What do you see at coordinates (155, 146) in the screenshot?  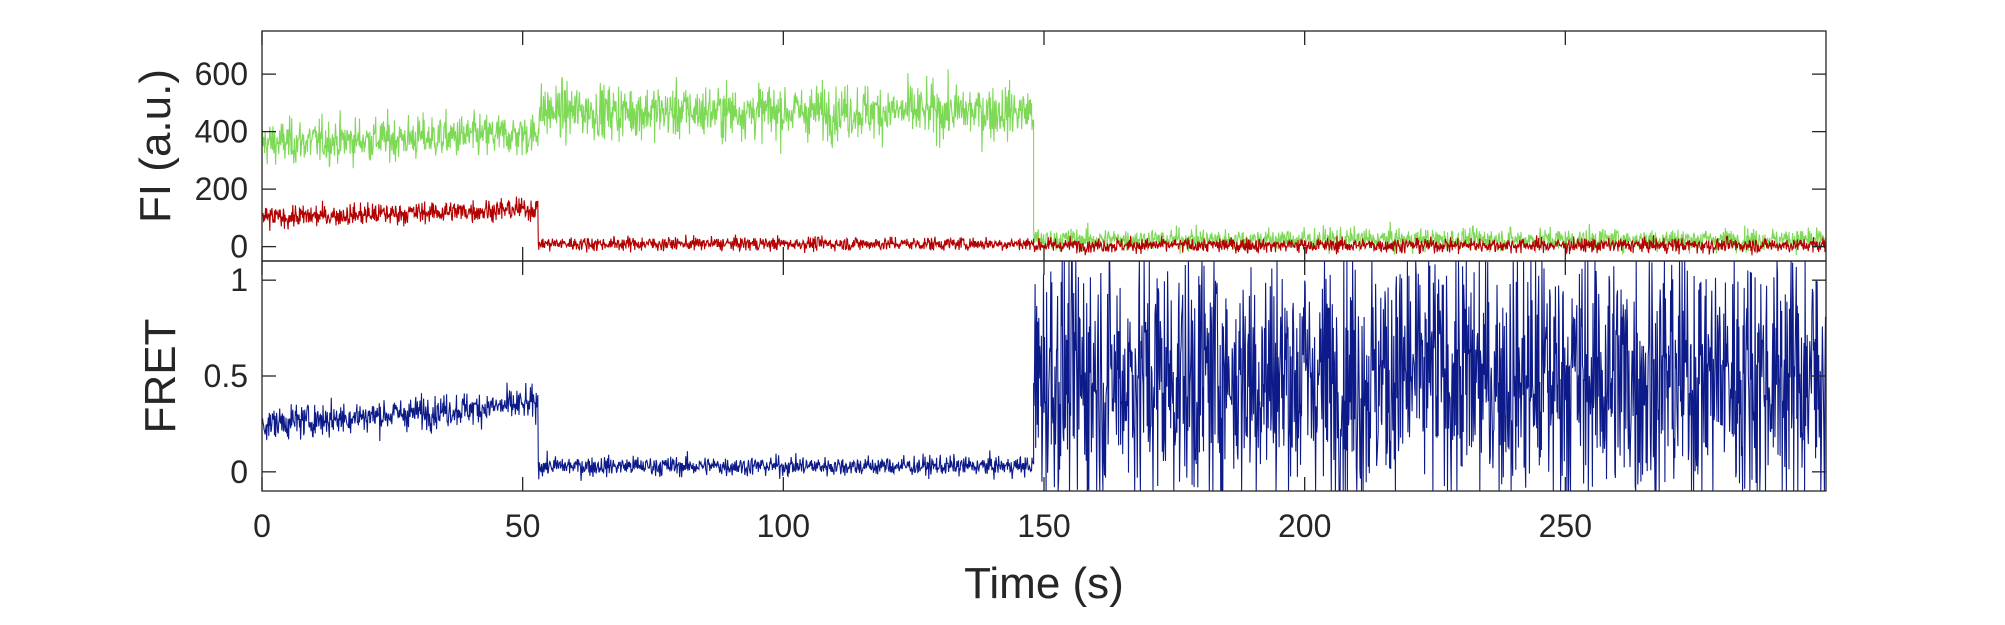 I see `fluorescence-y-axis-label: FI (a.u.)` at bounding box center [155, 146].